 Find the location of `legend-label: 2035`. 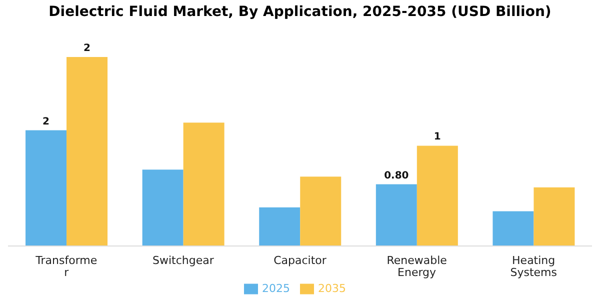

legend-label: 2035 is located at coordinates (332, 289).